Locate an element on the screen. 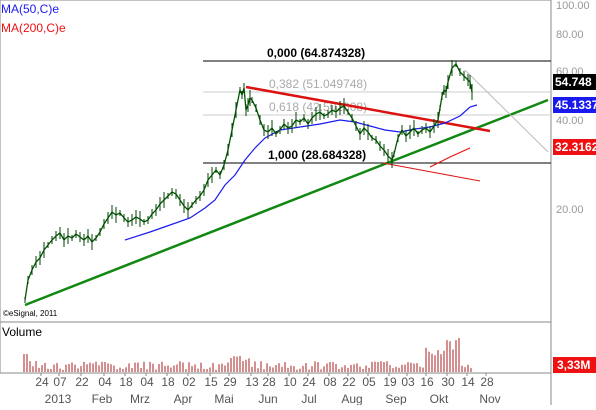  fib-label-0: 0,000 (64.874328) is located at coordinates (316, 53).